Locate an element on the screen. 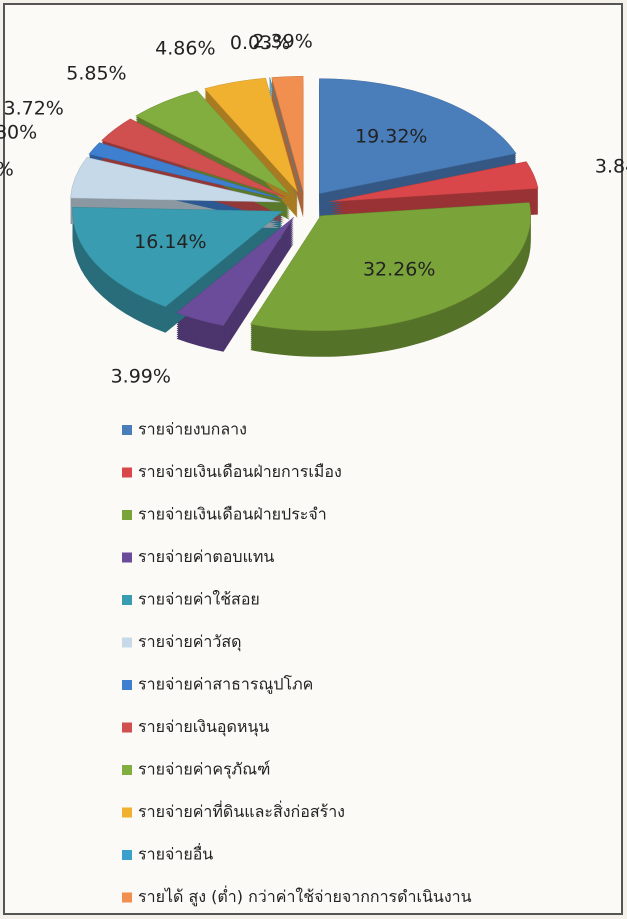 The height and width of the screenshot is (919, 627). legend-label: รายจ่ายค่าที่ดินและสิ่งก่อสร้าง is located at coordinates (241, 810).